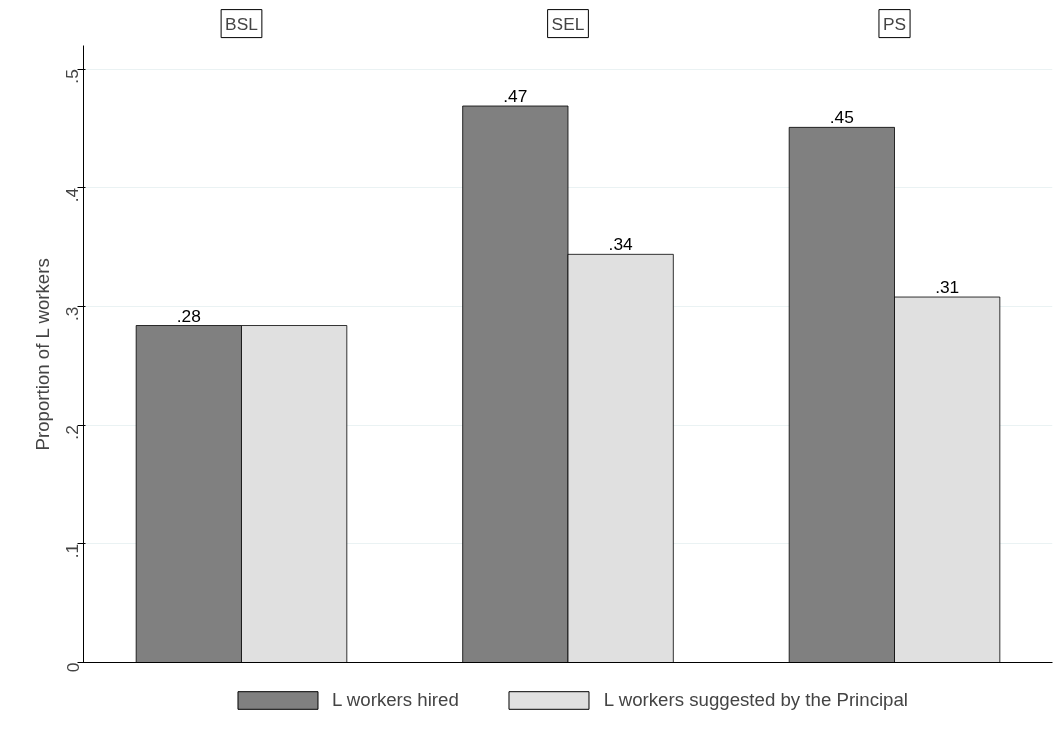  What do you see at coordinates (188, 315) in the screenshot?
I see `data-label: .28` at bounding box center [188, 315].